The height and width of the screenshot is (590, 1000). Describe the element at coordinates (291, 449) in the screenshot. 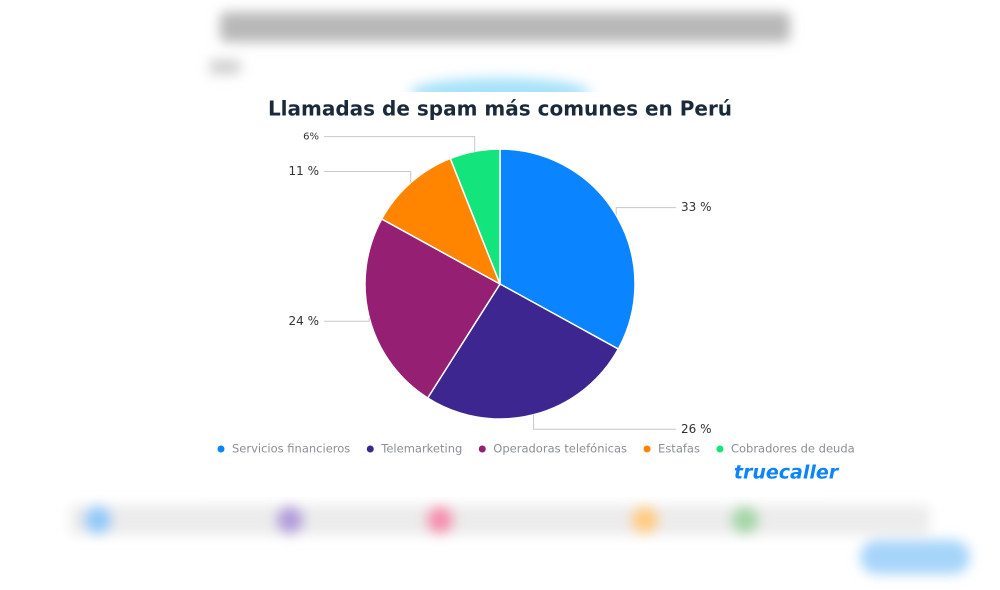

I see `legend-label: Servicios financieros` at that location.